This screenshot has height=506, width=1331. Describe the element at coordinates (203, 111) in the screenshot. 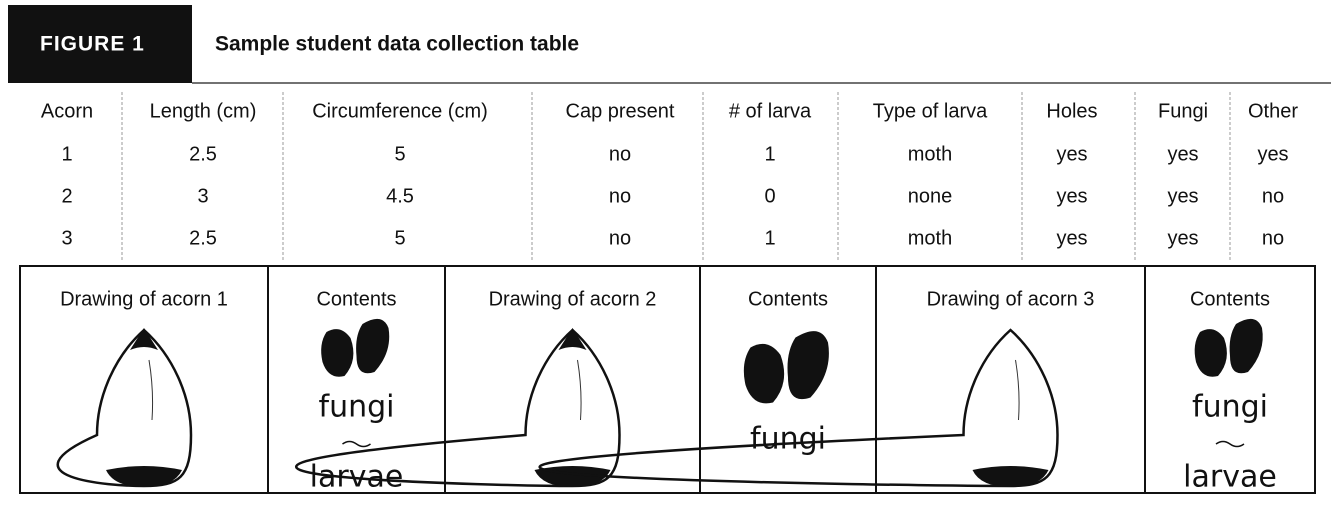

I see `column-header: Length (cm)` at that location.